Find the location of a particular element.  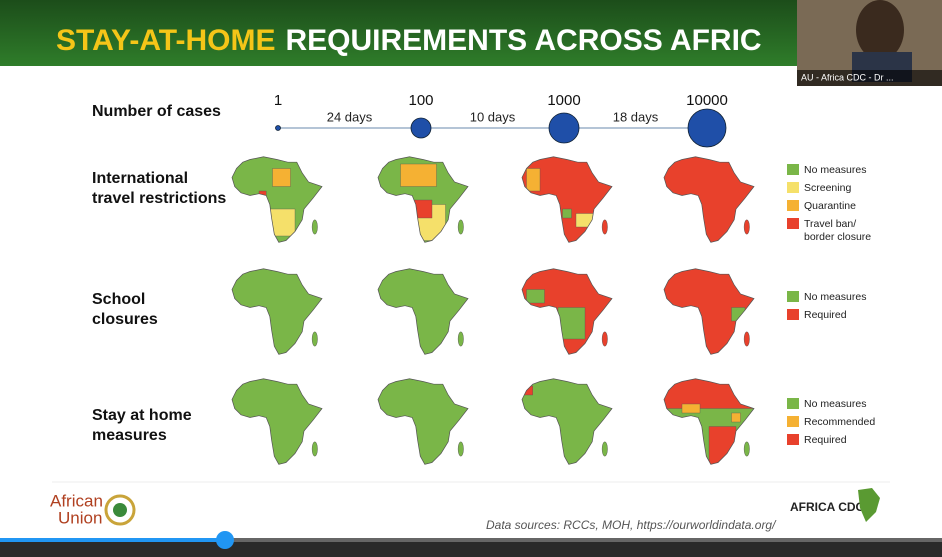

timeline-label: Number of cases is located at coordinates (156, 111).